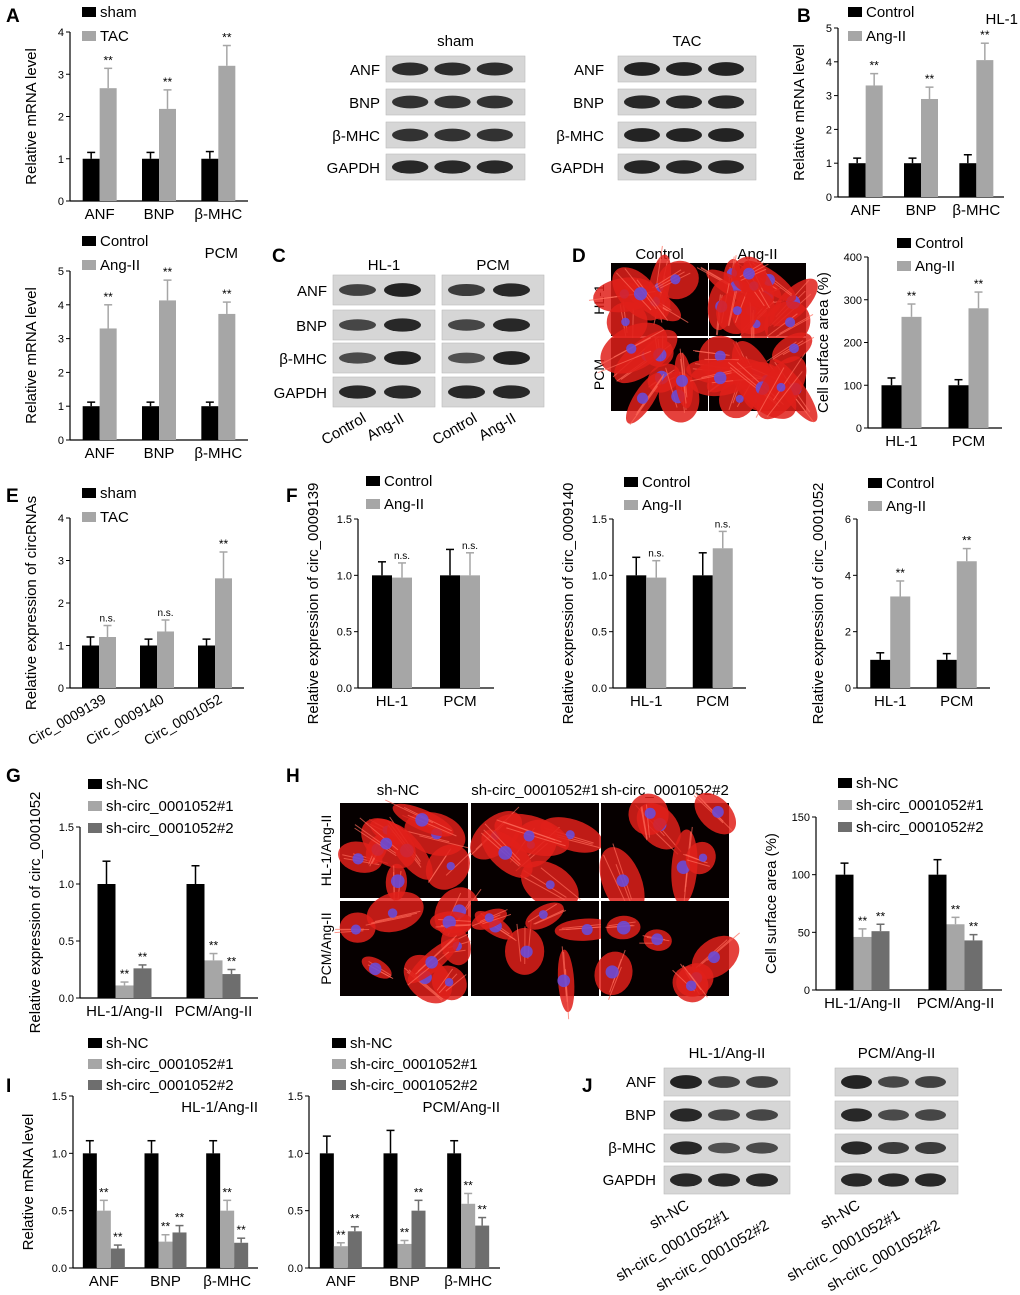  What do you see at coordinates (326, 851) in the screenshot?
I see `micrograph-row-label: HL-1/Ang-II` at bounding box center [326, 851].